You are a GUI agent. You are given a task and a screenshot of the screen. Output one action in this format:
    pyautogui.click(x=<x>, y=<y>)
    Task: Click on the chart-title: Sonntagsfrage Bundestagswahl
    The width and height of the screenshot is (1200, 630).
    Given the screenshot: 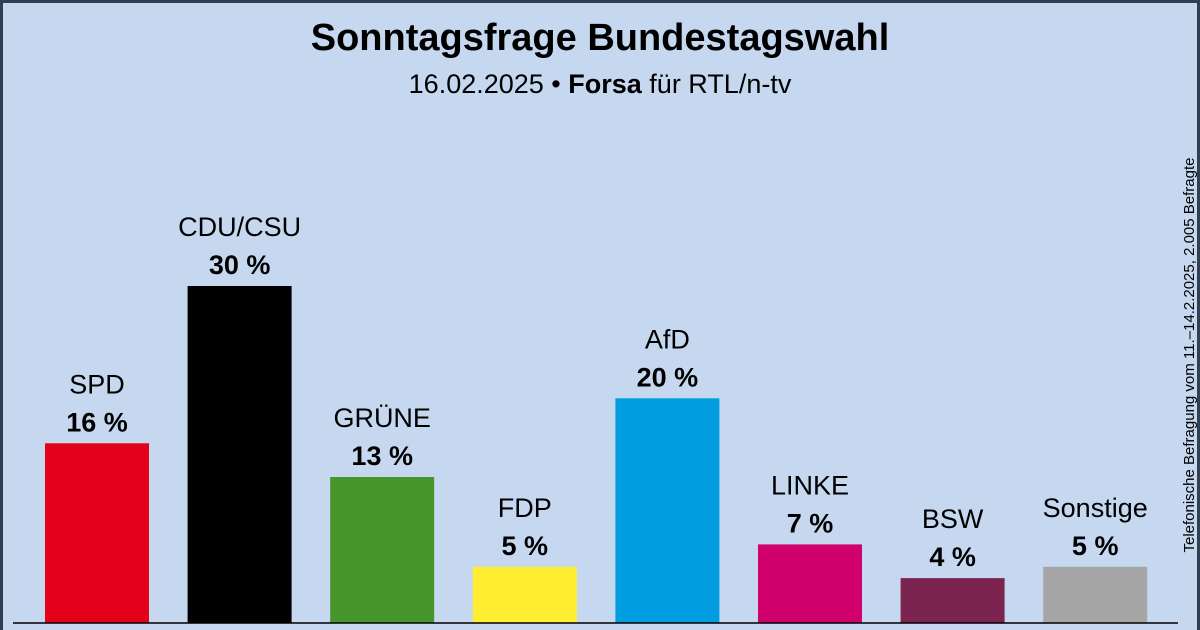 What is the action you would take?
    pyautogui.click(x=600, y=38)
    